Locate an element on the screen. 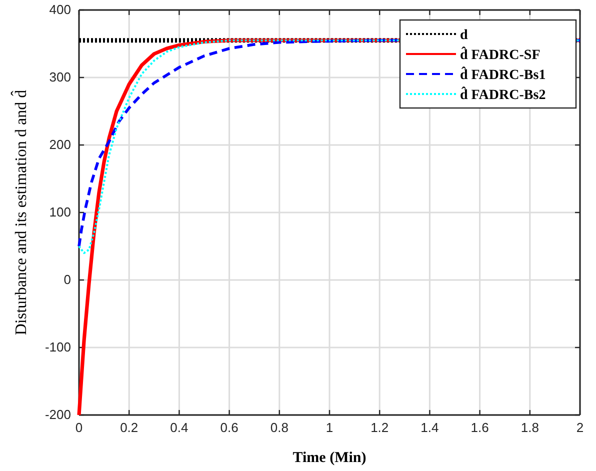 The image size is (596, 471). x-tick-label: 0.8 is located at coordinates (279, 428).